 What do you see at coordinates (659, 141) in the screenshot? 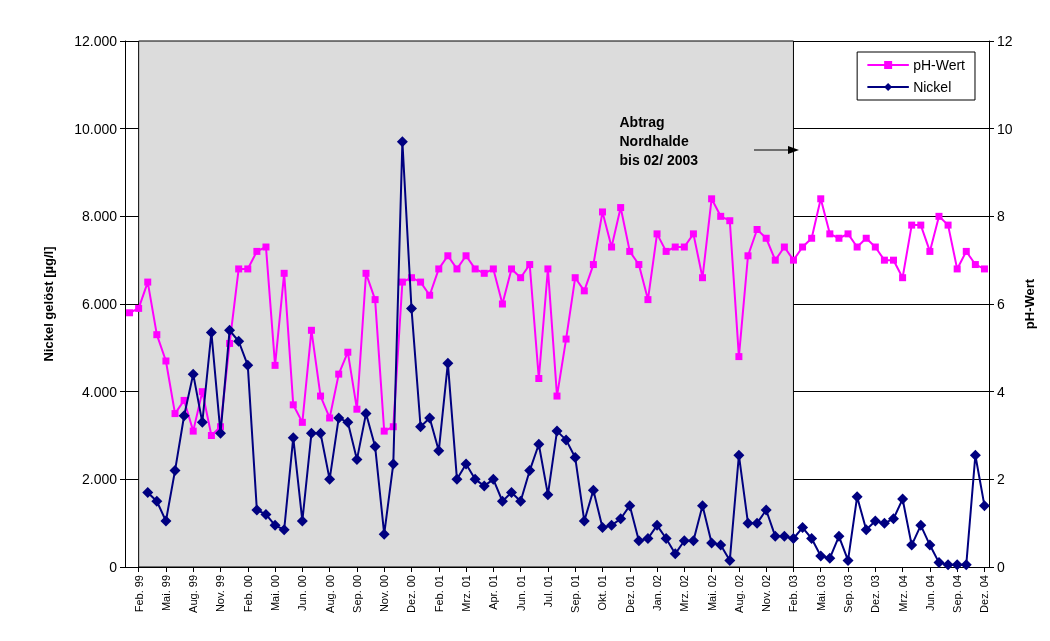
I see `annotation: Abtrag Nordhalde bis 02/ 2003` at bounding box center [659, 141].